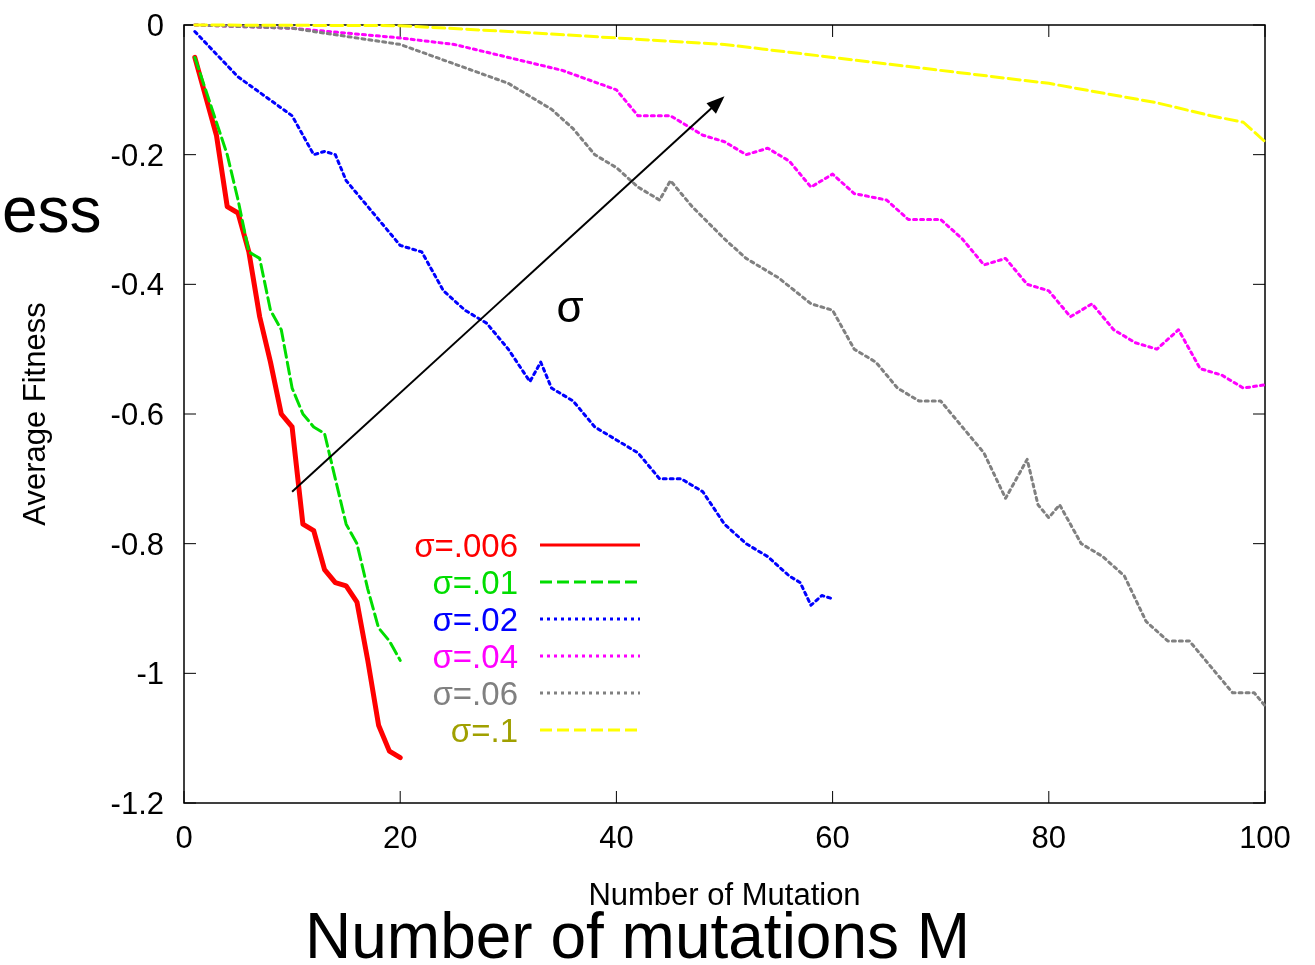 The image size is (1315, 965). What do you see at coordinates (184, 837) in the screenshot?
I see `x-tick-label: 0` at bounding box center [184, 837].